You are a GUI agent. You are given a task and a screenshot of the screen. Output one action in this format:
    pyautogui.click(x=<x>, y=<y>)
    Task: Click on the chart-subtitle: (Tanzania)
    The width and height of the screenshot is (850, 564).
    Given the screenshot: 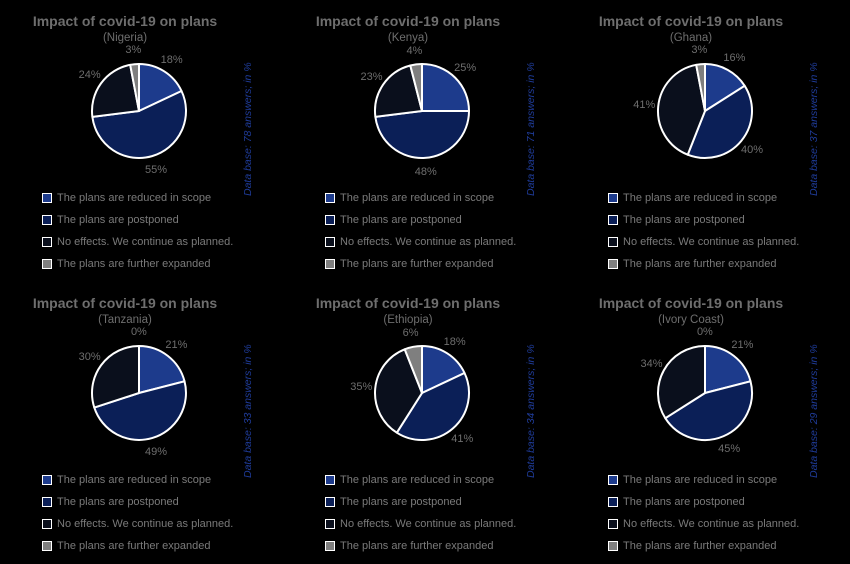 What is the action you would take?
    pyautogui.click(x=125, y=320)
    